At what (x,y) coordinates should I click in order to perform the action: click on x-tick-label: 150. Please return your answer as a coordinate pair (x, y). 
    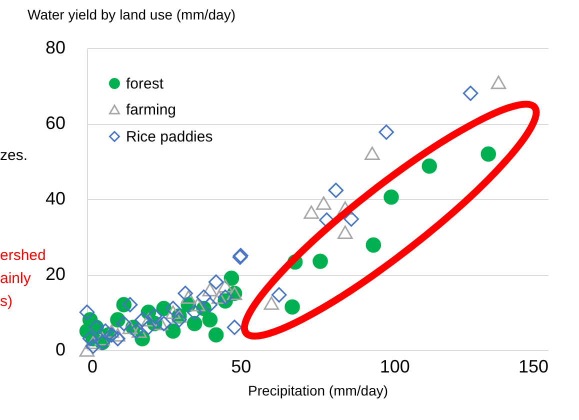
    Looking at the image, I should click on (533, 366).